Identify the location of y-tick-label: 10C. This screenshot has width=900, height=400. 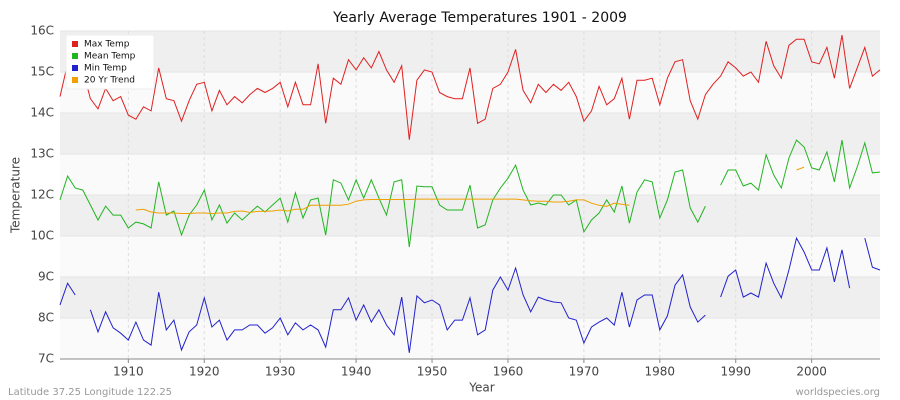
(42, 236).